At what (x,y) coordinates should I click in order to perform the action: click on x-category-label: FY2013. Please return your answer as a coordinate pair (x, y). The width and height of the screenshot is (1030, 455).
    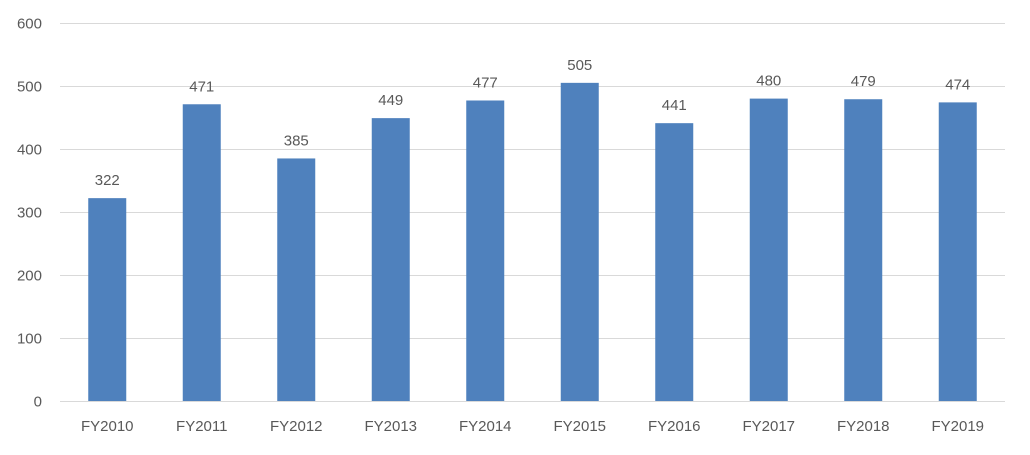
    Looking at the image, I should click on (390, 426).